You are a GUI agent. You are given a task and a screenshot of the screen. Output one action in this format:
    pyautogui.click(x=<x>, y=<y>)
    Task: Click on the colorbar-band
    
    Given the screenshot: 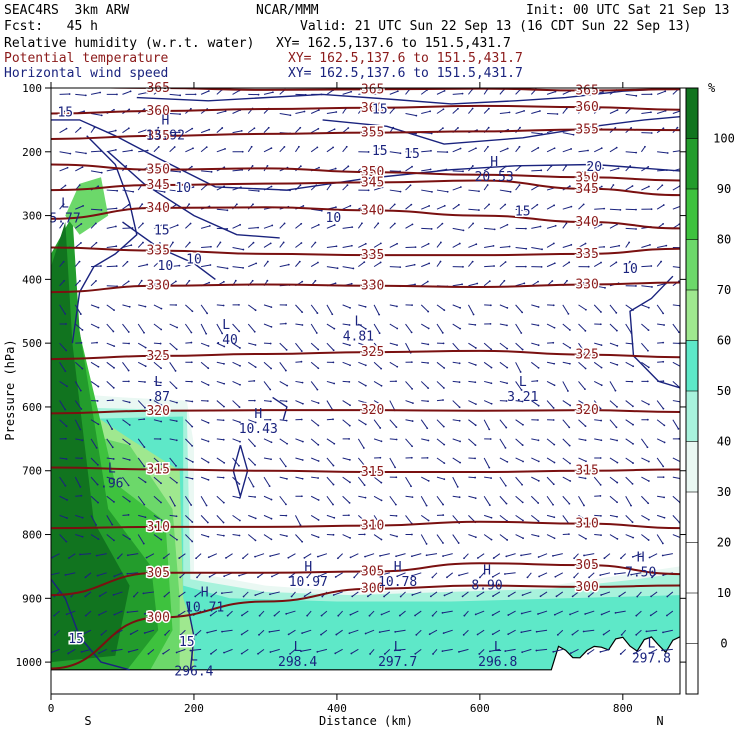 What is the action you would take?
    pyautogui.click(x=692, y=466)
    